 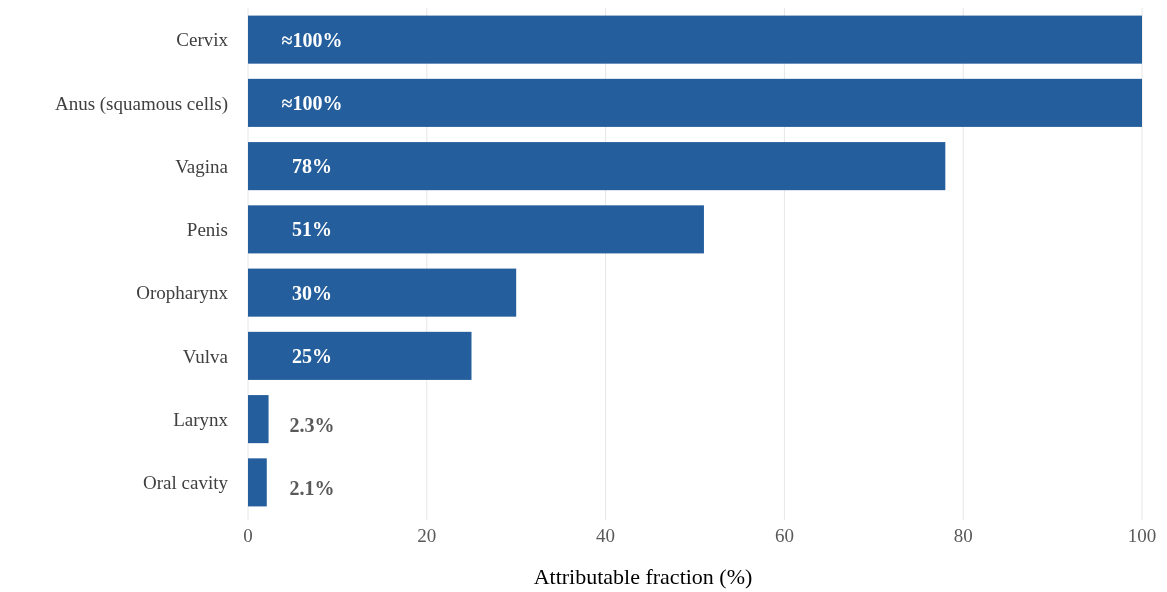 I want to click on x-tick-label: 40, so click(x=606, y=535).